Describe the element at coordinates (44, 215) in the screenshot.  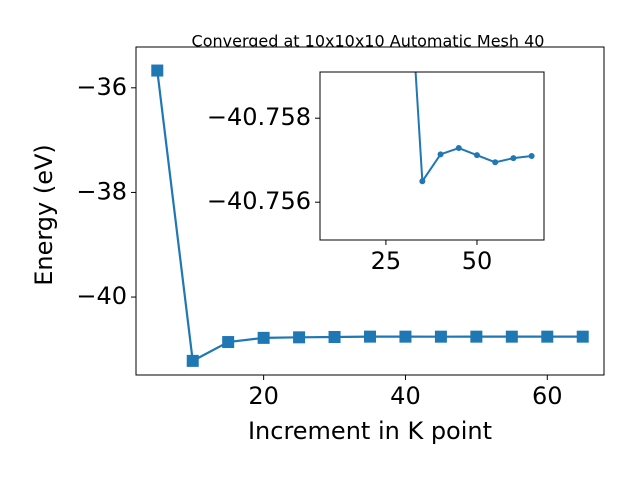
I see `y-axis-label: Energy (eV)` at that location.